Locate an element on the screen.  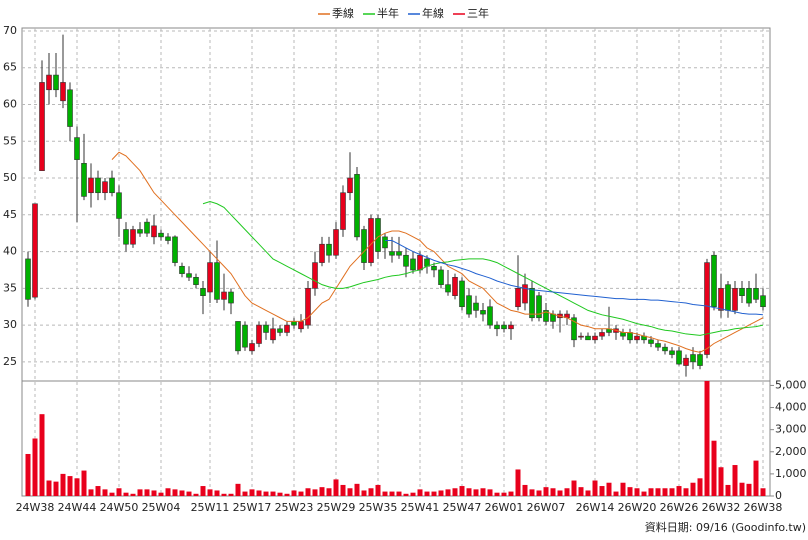
x-tick-label: 24W50 is located at coordinates (119, 507).